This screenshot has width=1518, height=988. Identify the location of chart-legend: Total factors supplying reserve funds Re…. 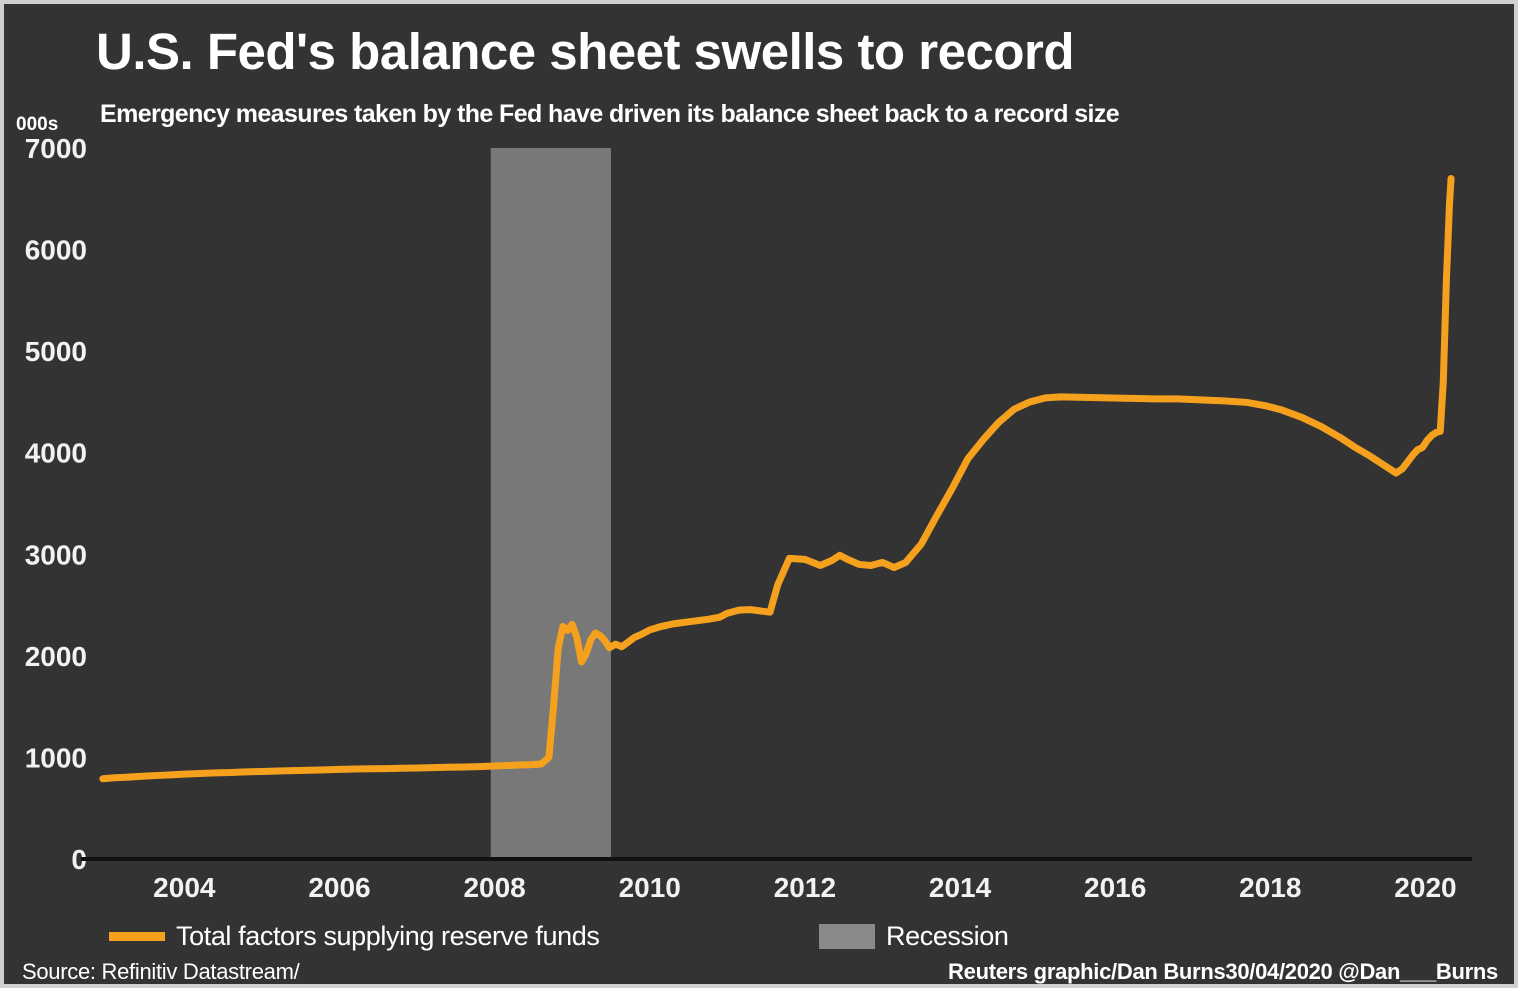
(759, 936).